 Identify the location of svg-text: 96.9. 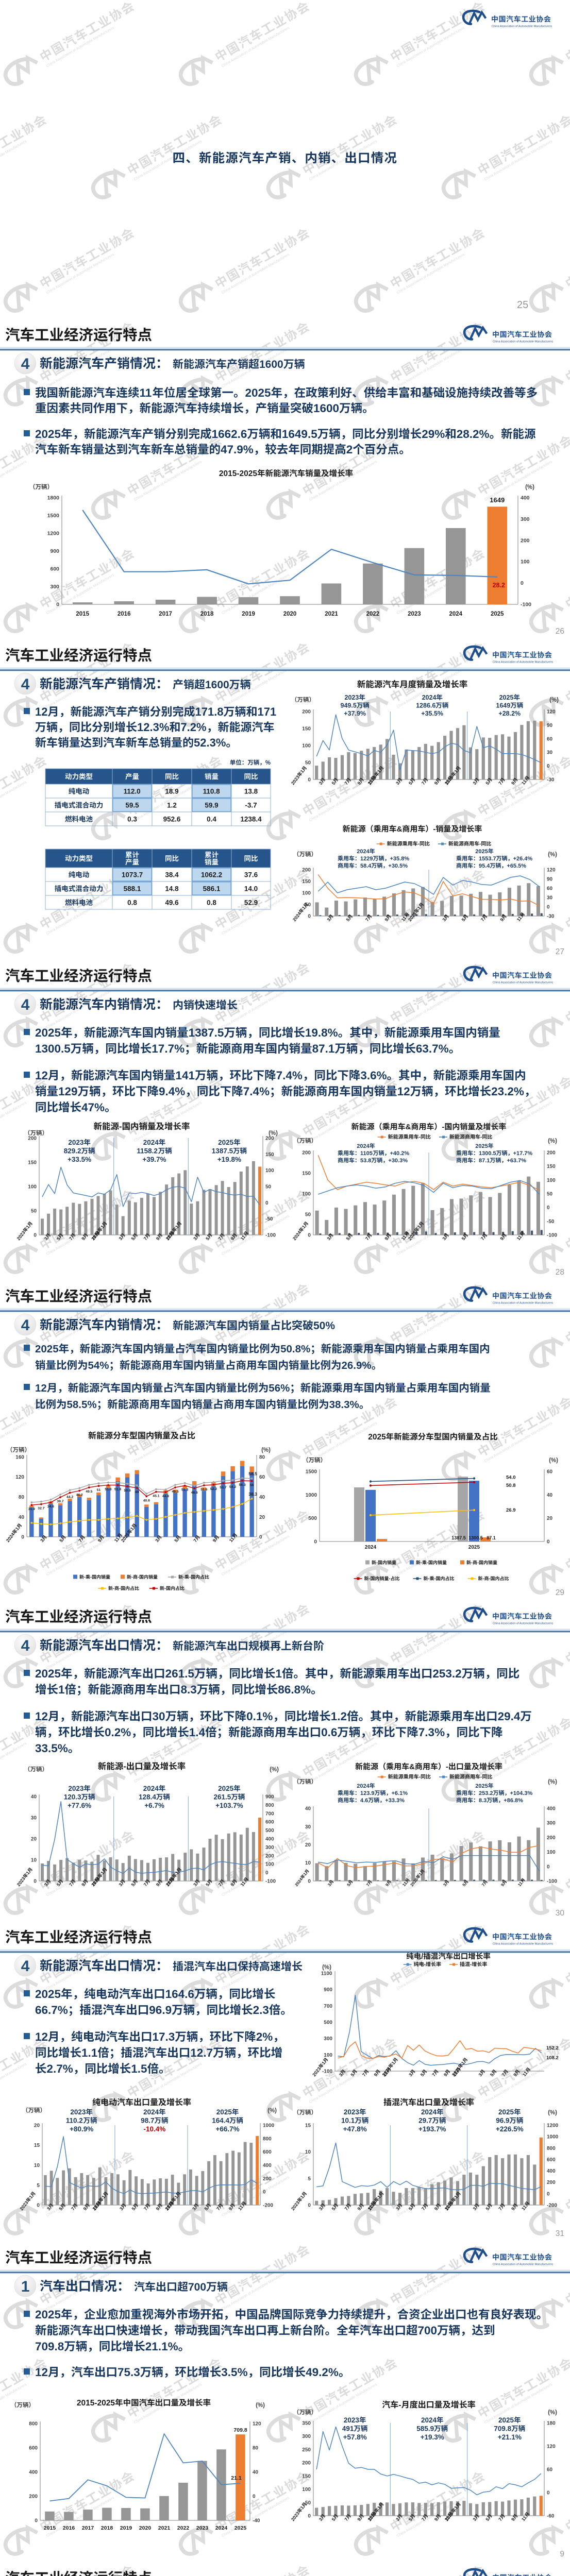
(503, 2121).